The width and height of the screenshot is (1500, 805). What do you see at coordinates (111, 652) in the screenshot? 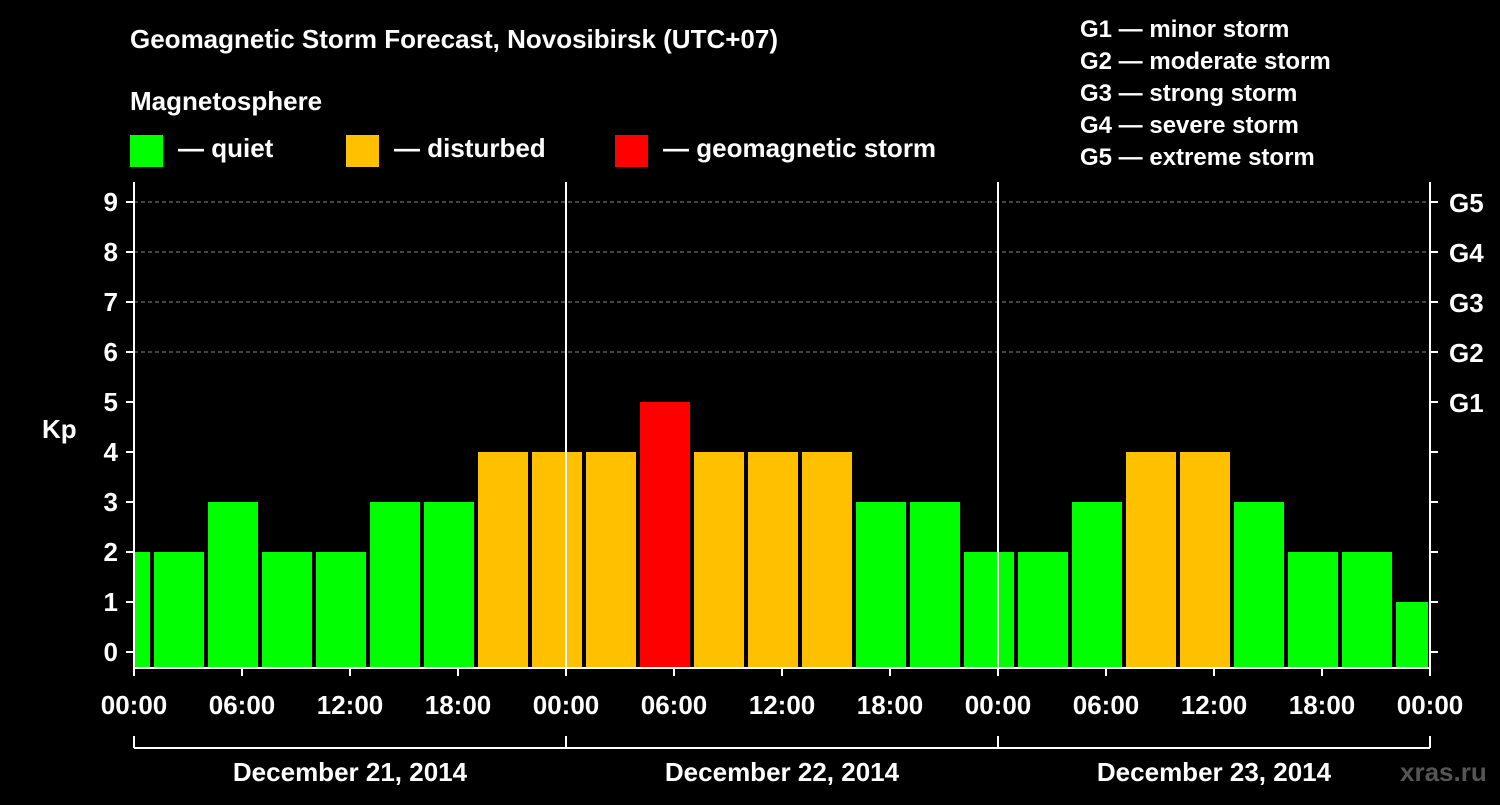
I see `y-tick-label: 0` at bounding box center [111, 652].